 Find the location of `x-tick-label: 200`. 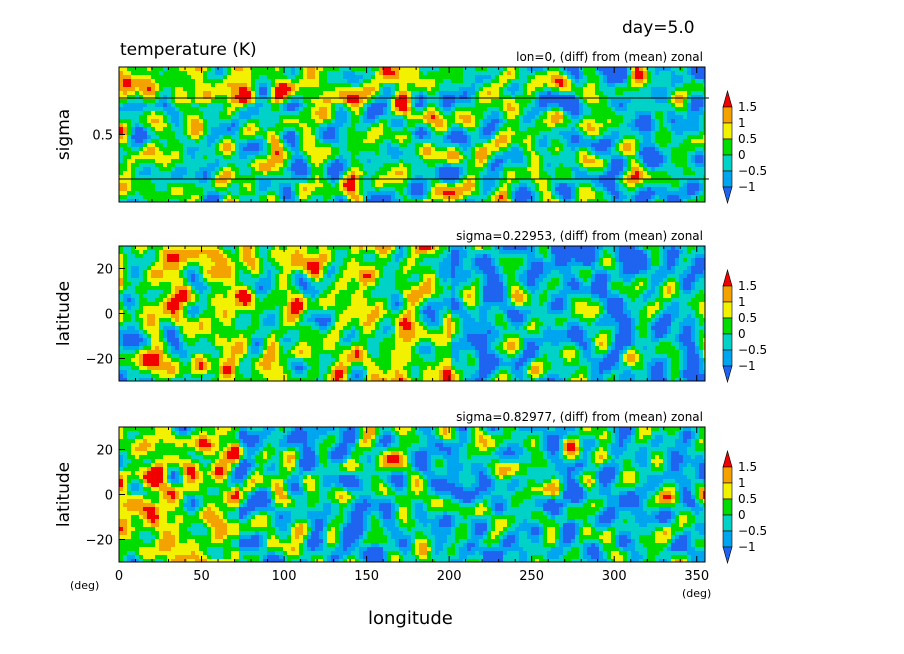

x-tick-label: 200 is located at coordinates (449, 576).